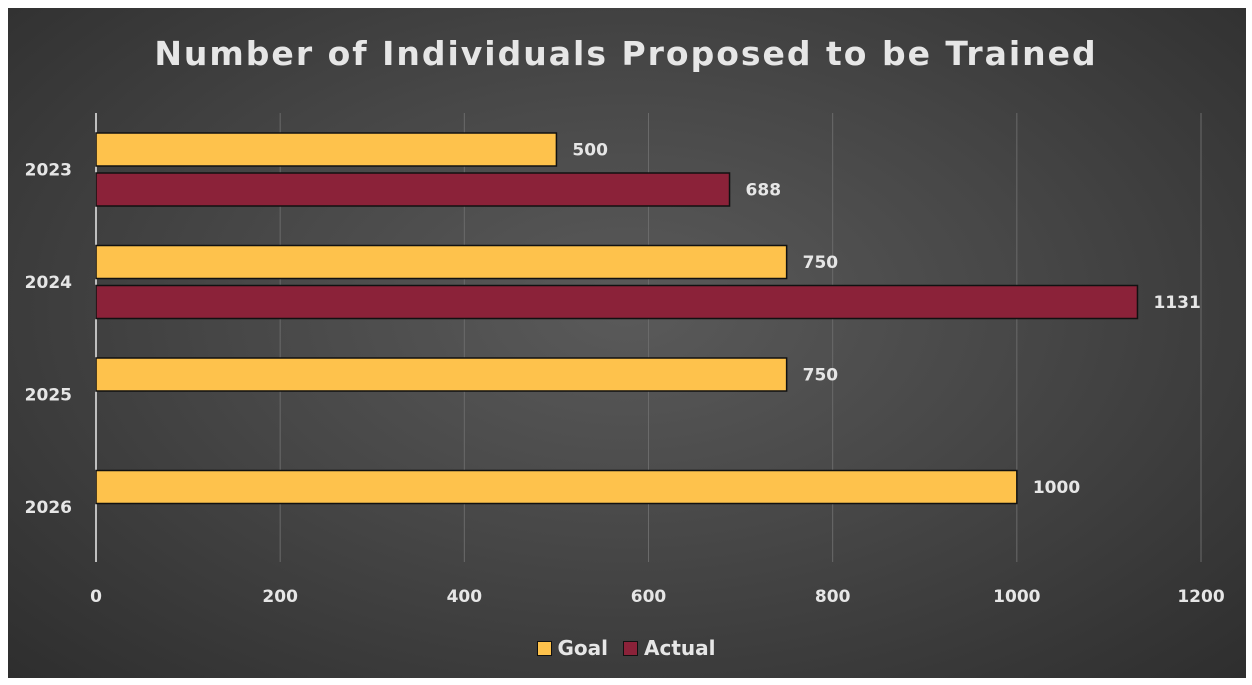  I want to click on data-label-goal-2026: 1000, so click(1056, 488).